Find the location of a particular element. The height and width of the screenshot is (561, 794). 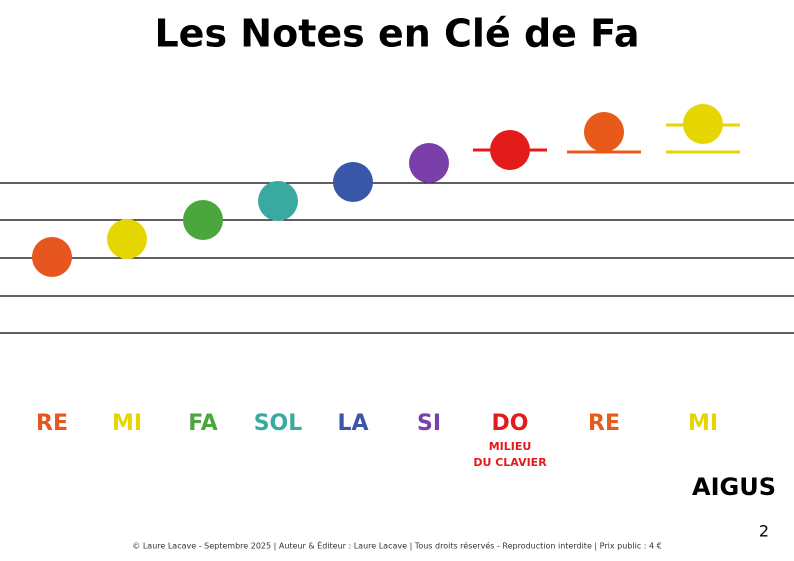

note-label: LA is located at coordinates (352, 423).